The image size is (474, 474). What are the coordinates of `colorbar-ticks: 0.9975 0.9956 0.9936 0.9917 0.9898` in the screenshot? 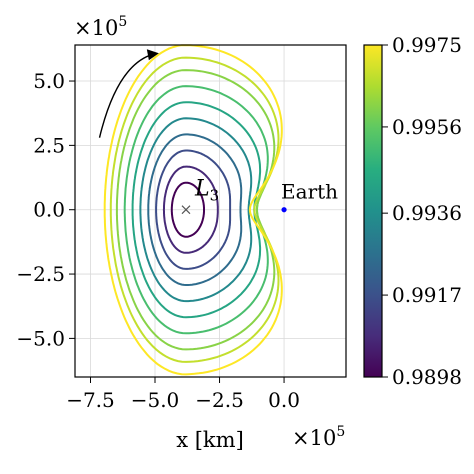 It's located at (422, 211).